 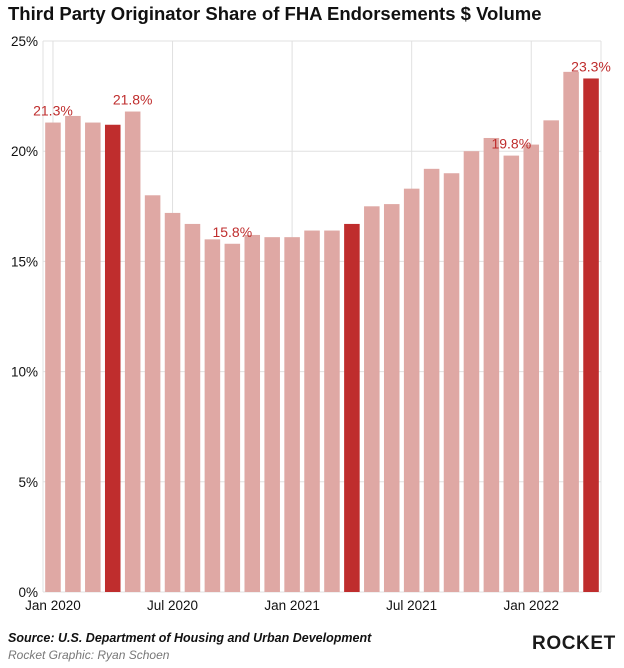 What do you see at coordinates (28, 482) in the screenshot?
I see `y-tick-label: 5%` at bounding box center [28, 482].